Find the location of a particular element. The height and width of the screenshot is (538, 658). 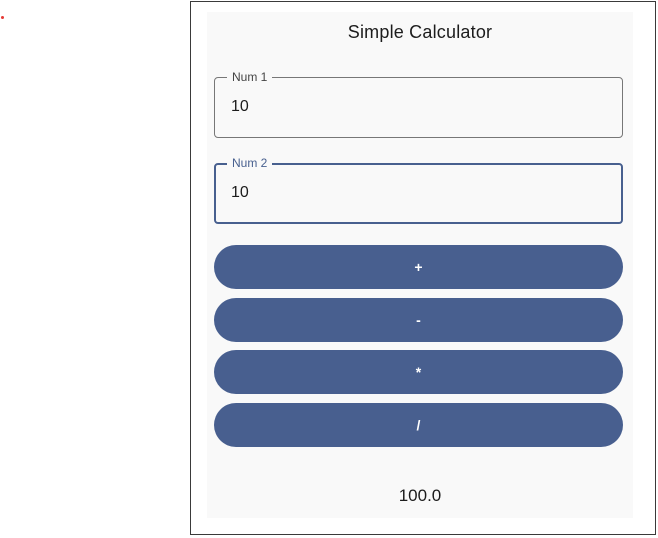

num1-field: Num 1 is located at coordinates (418, 103).